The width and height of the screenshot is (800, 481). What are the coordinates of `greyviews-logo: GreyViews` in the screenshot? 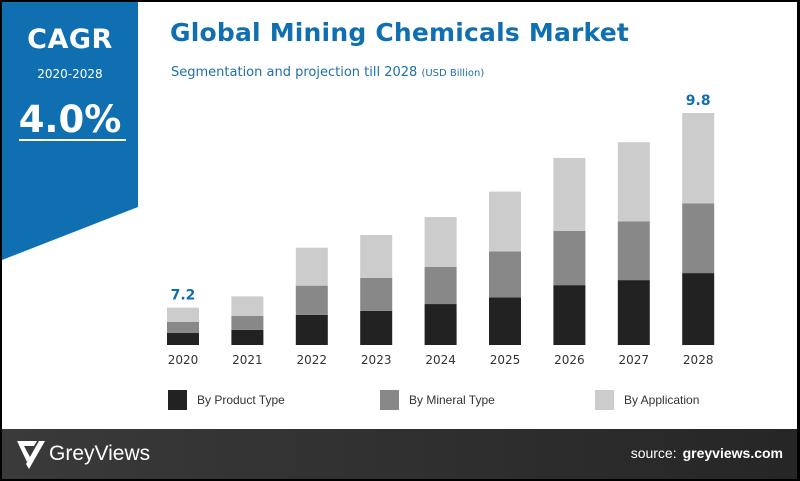 It's located at (83, 454).